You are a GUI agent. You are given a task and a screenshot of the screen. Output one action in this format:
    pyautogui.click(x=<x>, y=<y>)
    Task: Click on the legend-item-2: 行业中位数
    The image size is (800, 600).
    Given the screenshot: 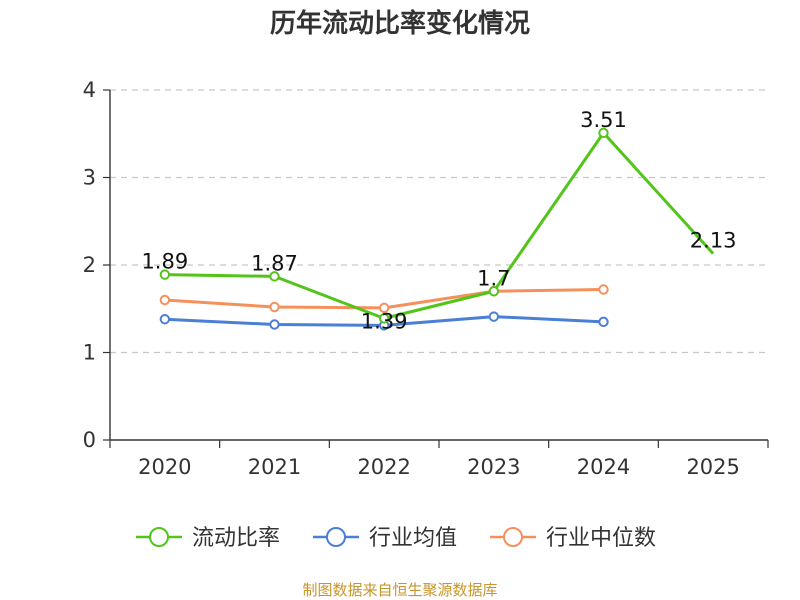 What is the action you would take?
    pyautogui.click(x=573, y=538)
    